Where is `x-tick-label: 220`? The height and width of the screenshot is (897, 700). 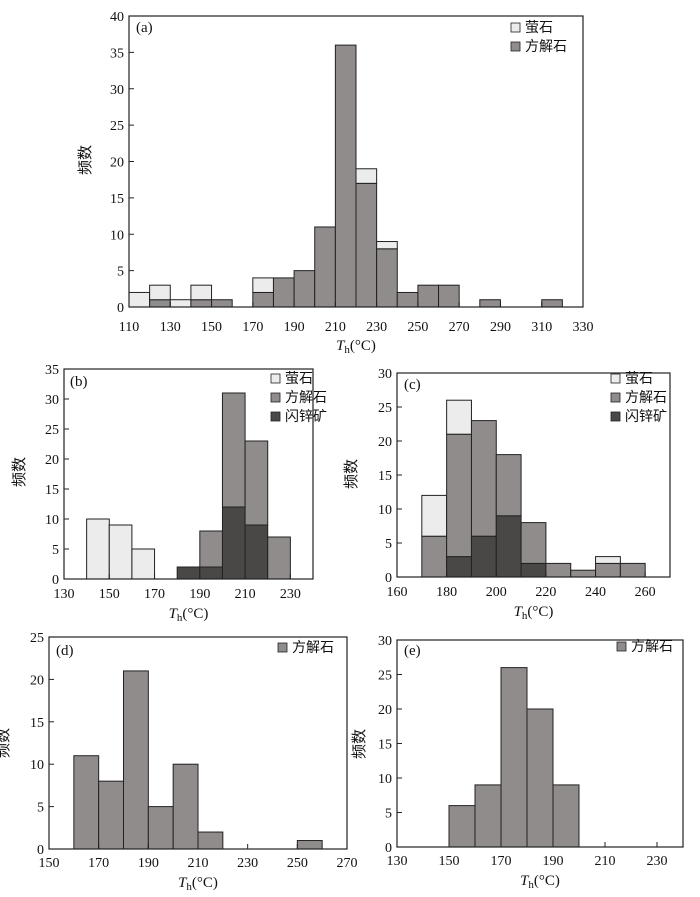 x-tick-label: 220 is located at coordinates (545, 592).